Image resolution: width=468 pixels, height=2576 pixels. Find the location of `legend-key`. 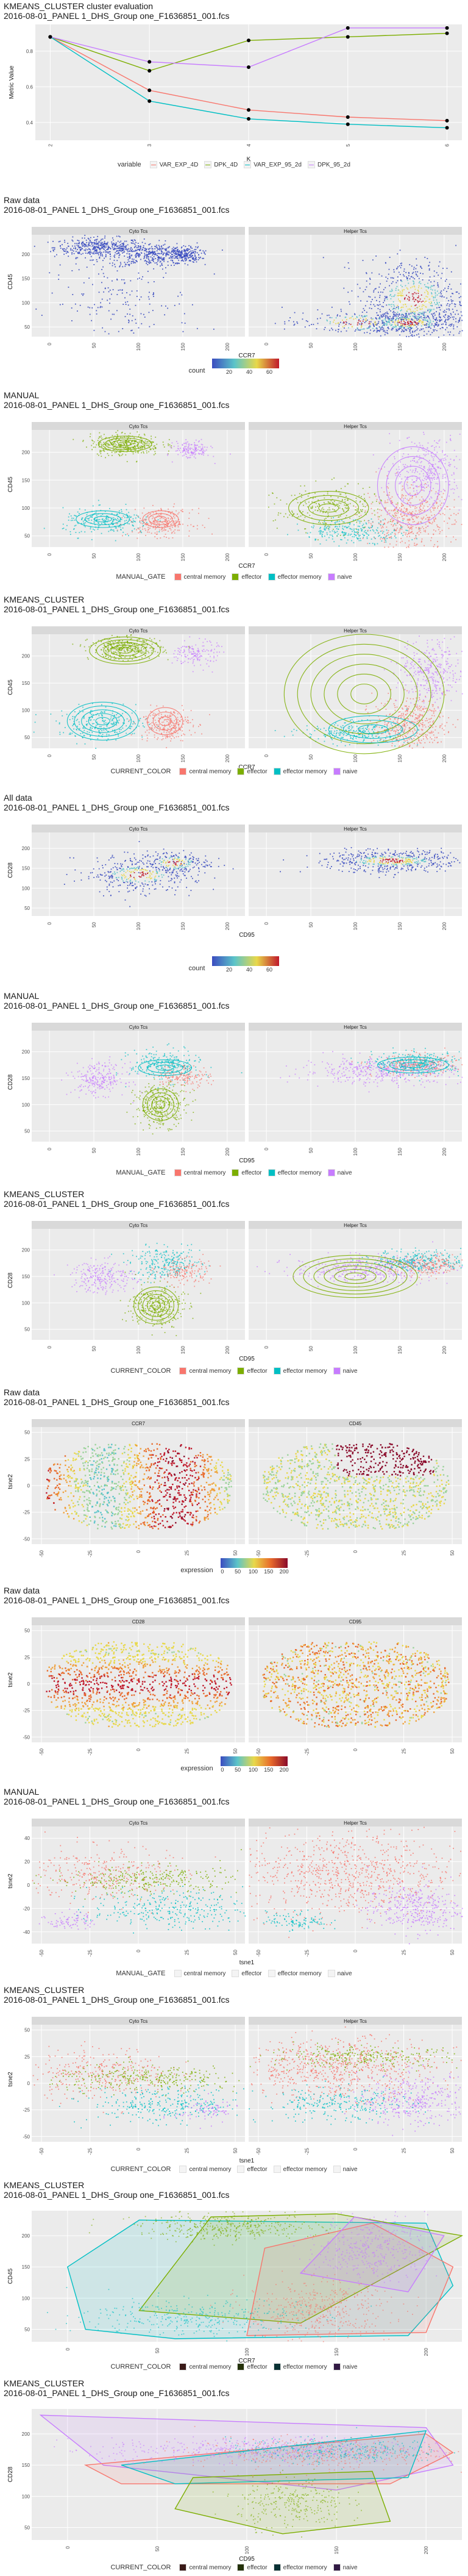

legend-key is located at coordinates (271, 577).